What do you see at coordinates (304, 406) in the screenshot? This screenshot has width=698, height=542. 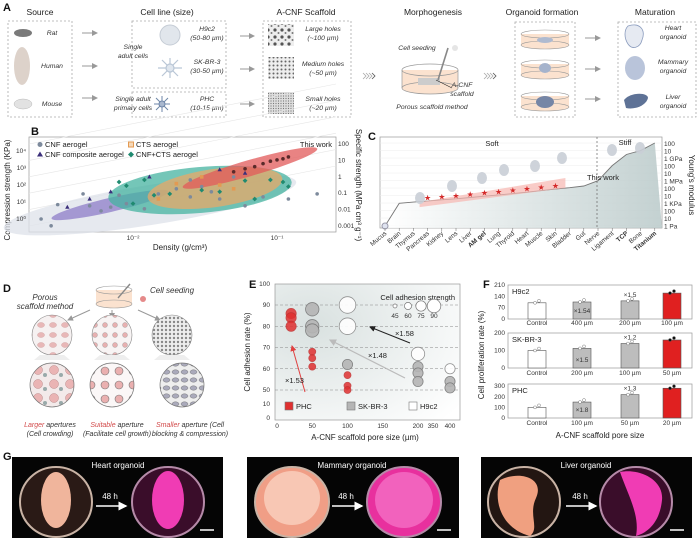 I see `legend-label: PHC` at bounding box center [304, 406].